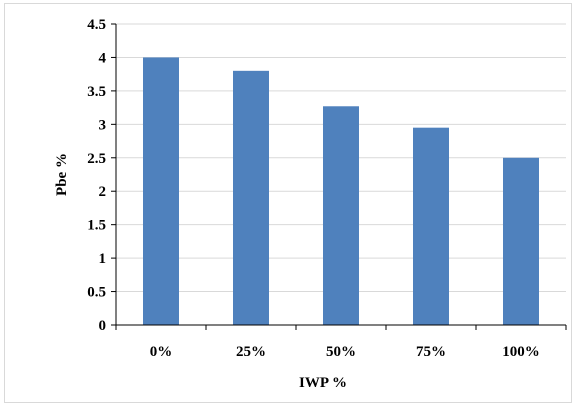  Describe the element at coordinates (251, 197) in the screenshot. I see `bar-25pct` at that location.